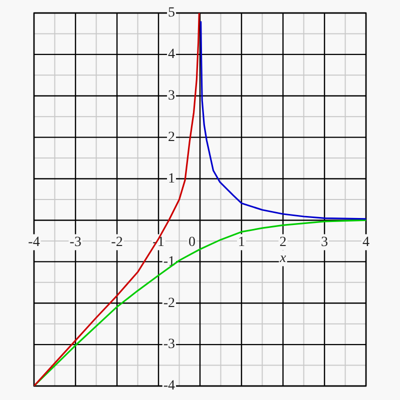 The image size is (400, 400). What do you see at coordinates (169, 344) in the screenshot?
I see `y-tick-label: -3` at bounding box center [169, 344].